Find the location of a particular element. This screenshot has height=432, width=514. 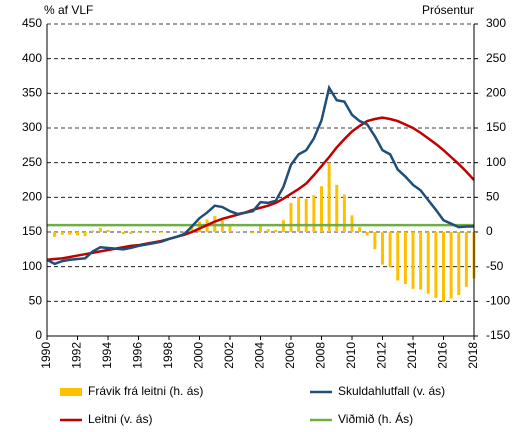

x-tick-label: 2000 is located at coordinates (199, 355).